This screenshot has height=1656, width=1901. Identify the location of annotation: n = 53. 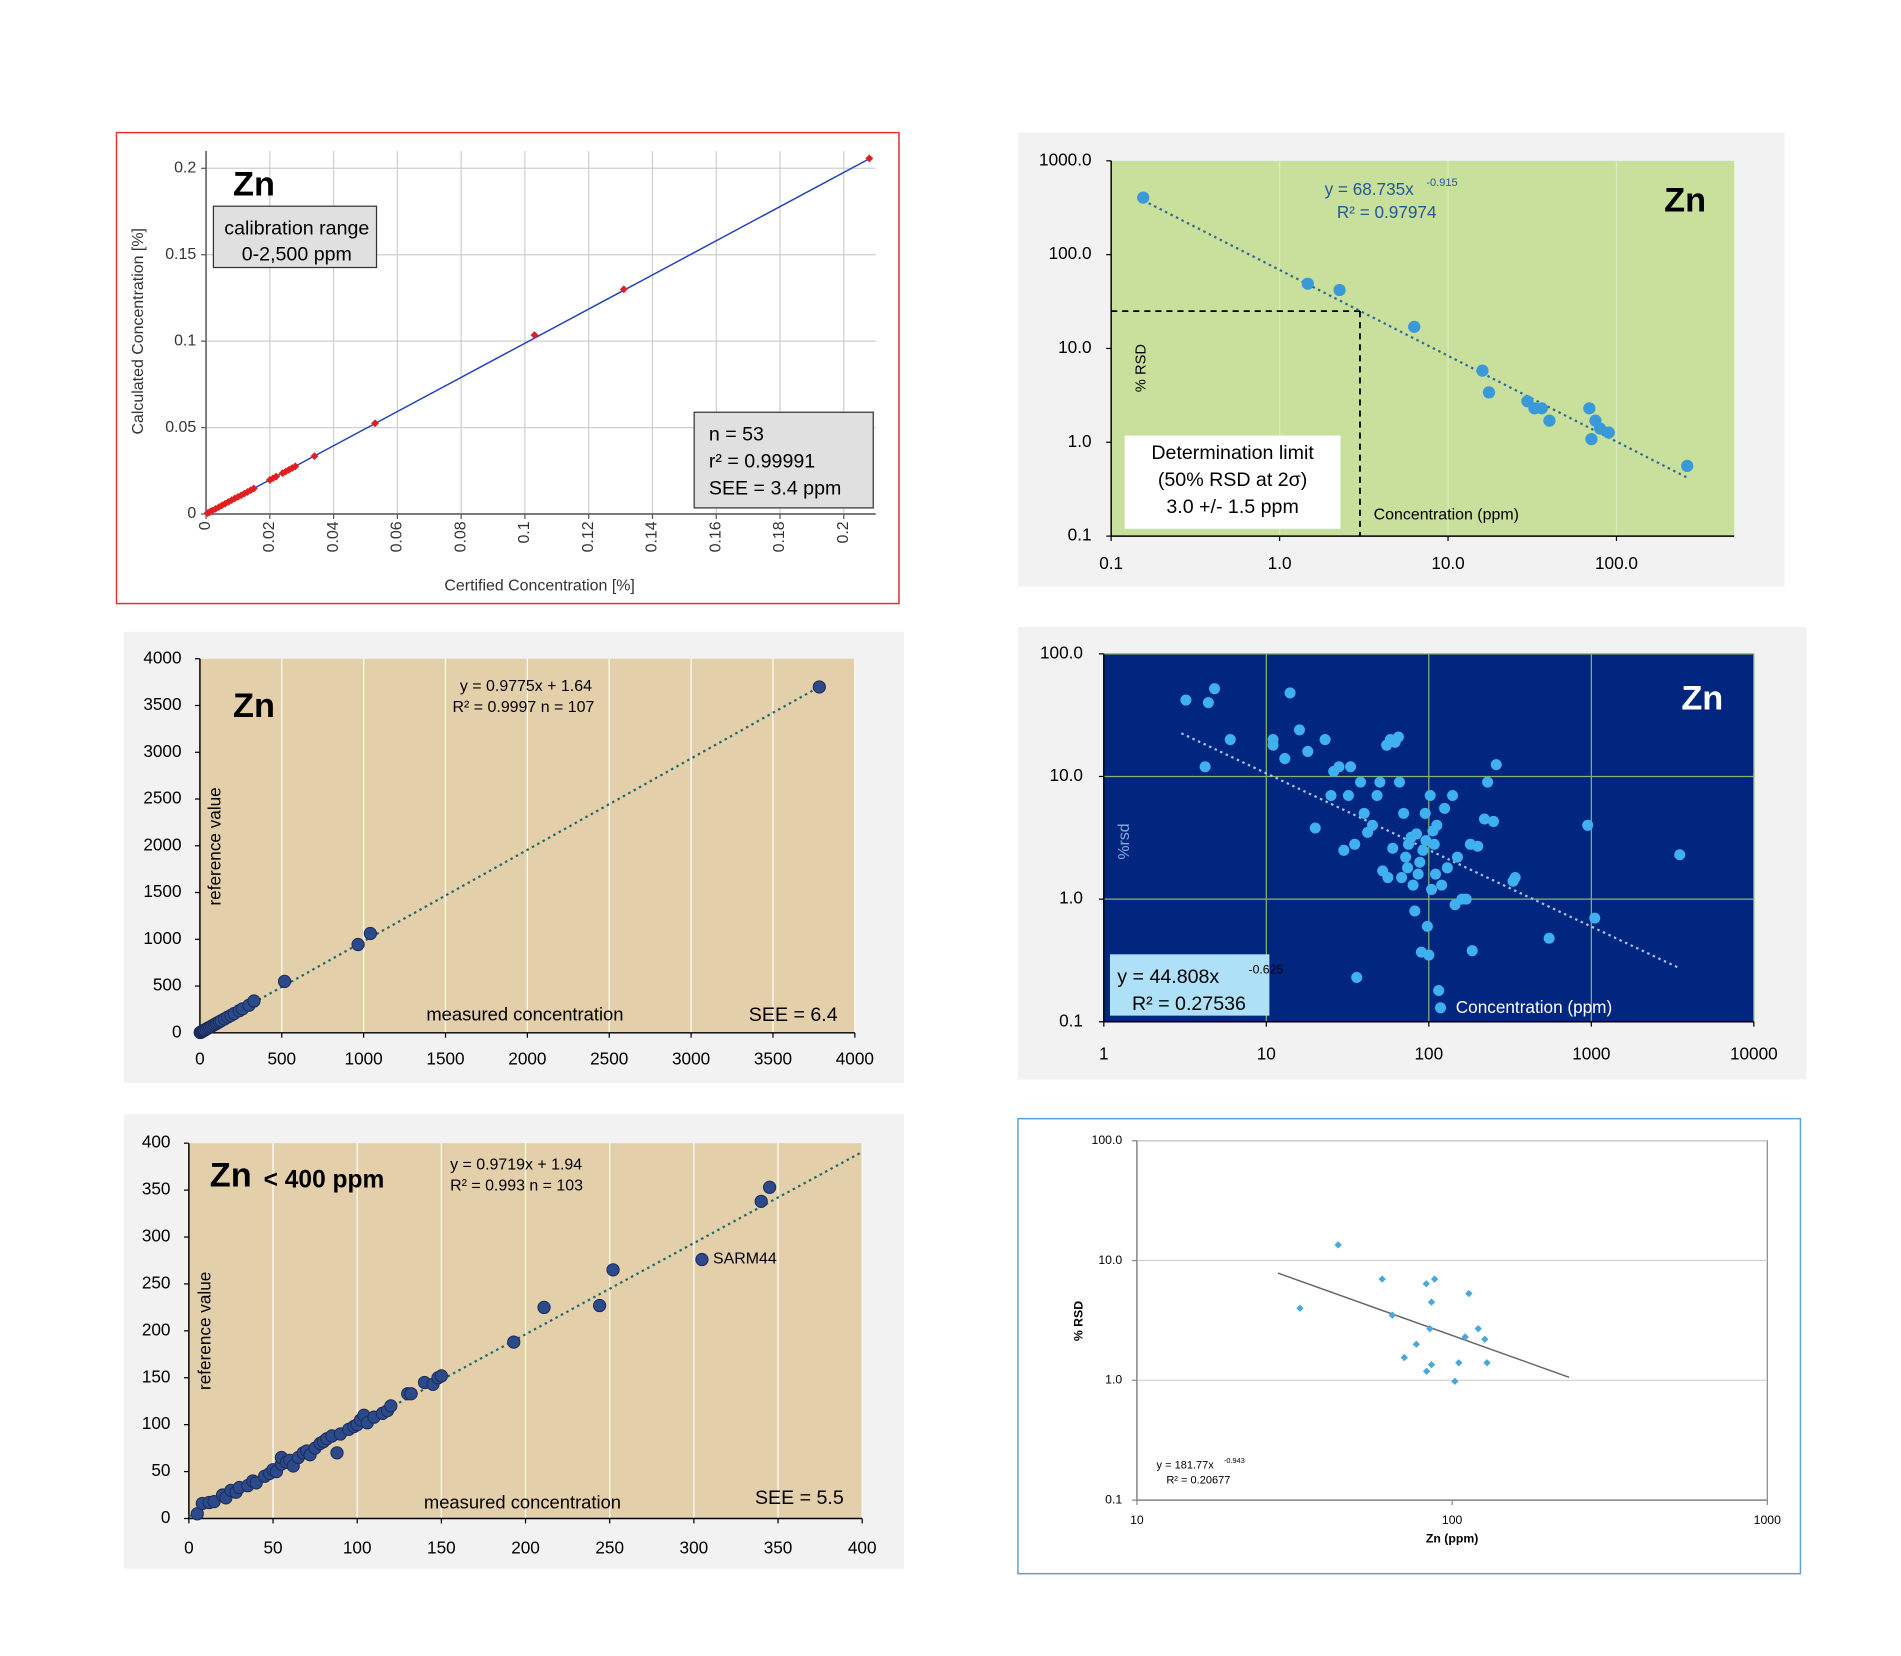
(736, 435).